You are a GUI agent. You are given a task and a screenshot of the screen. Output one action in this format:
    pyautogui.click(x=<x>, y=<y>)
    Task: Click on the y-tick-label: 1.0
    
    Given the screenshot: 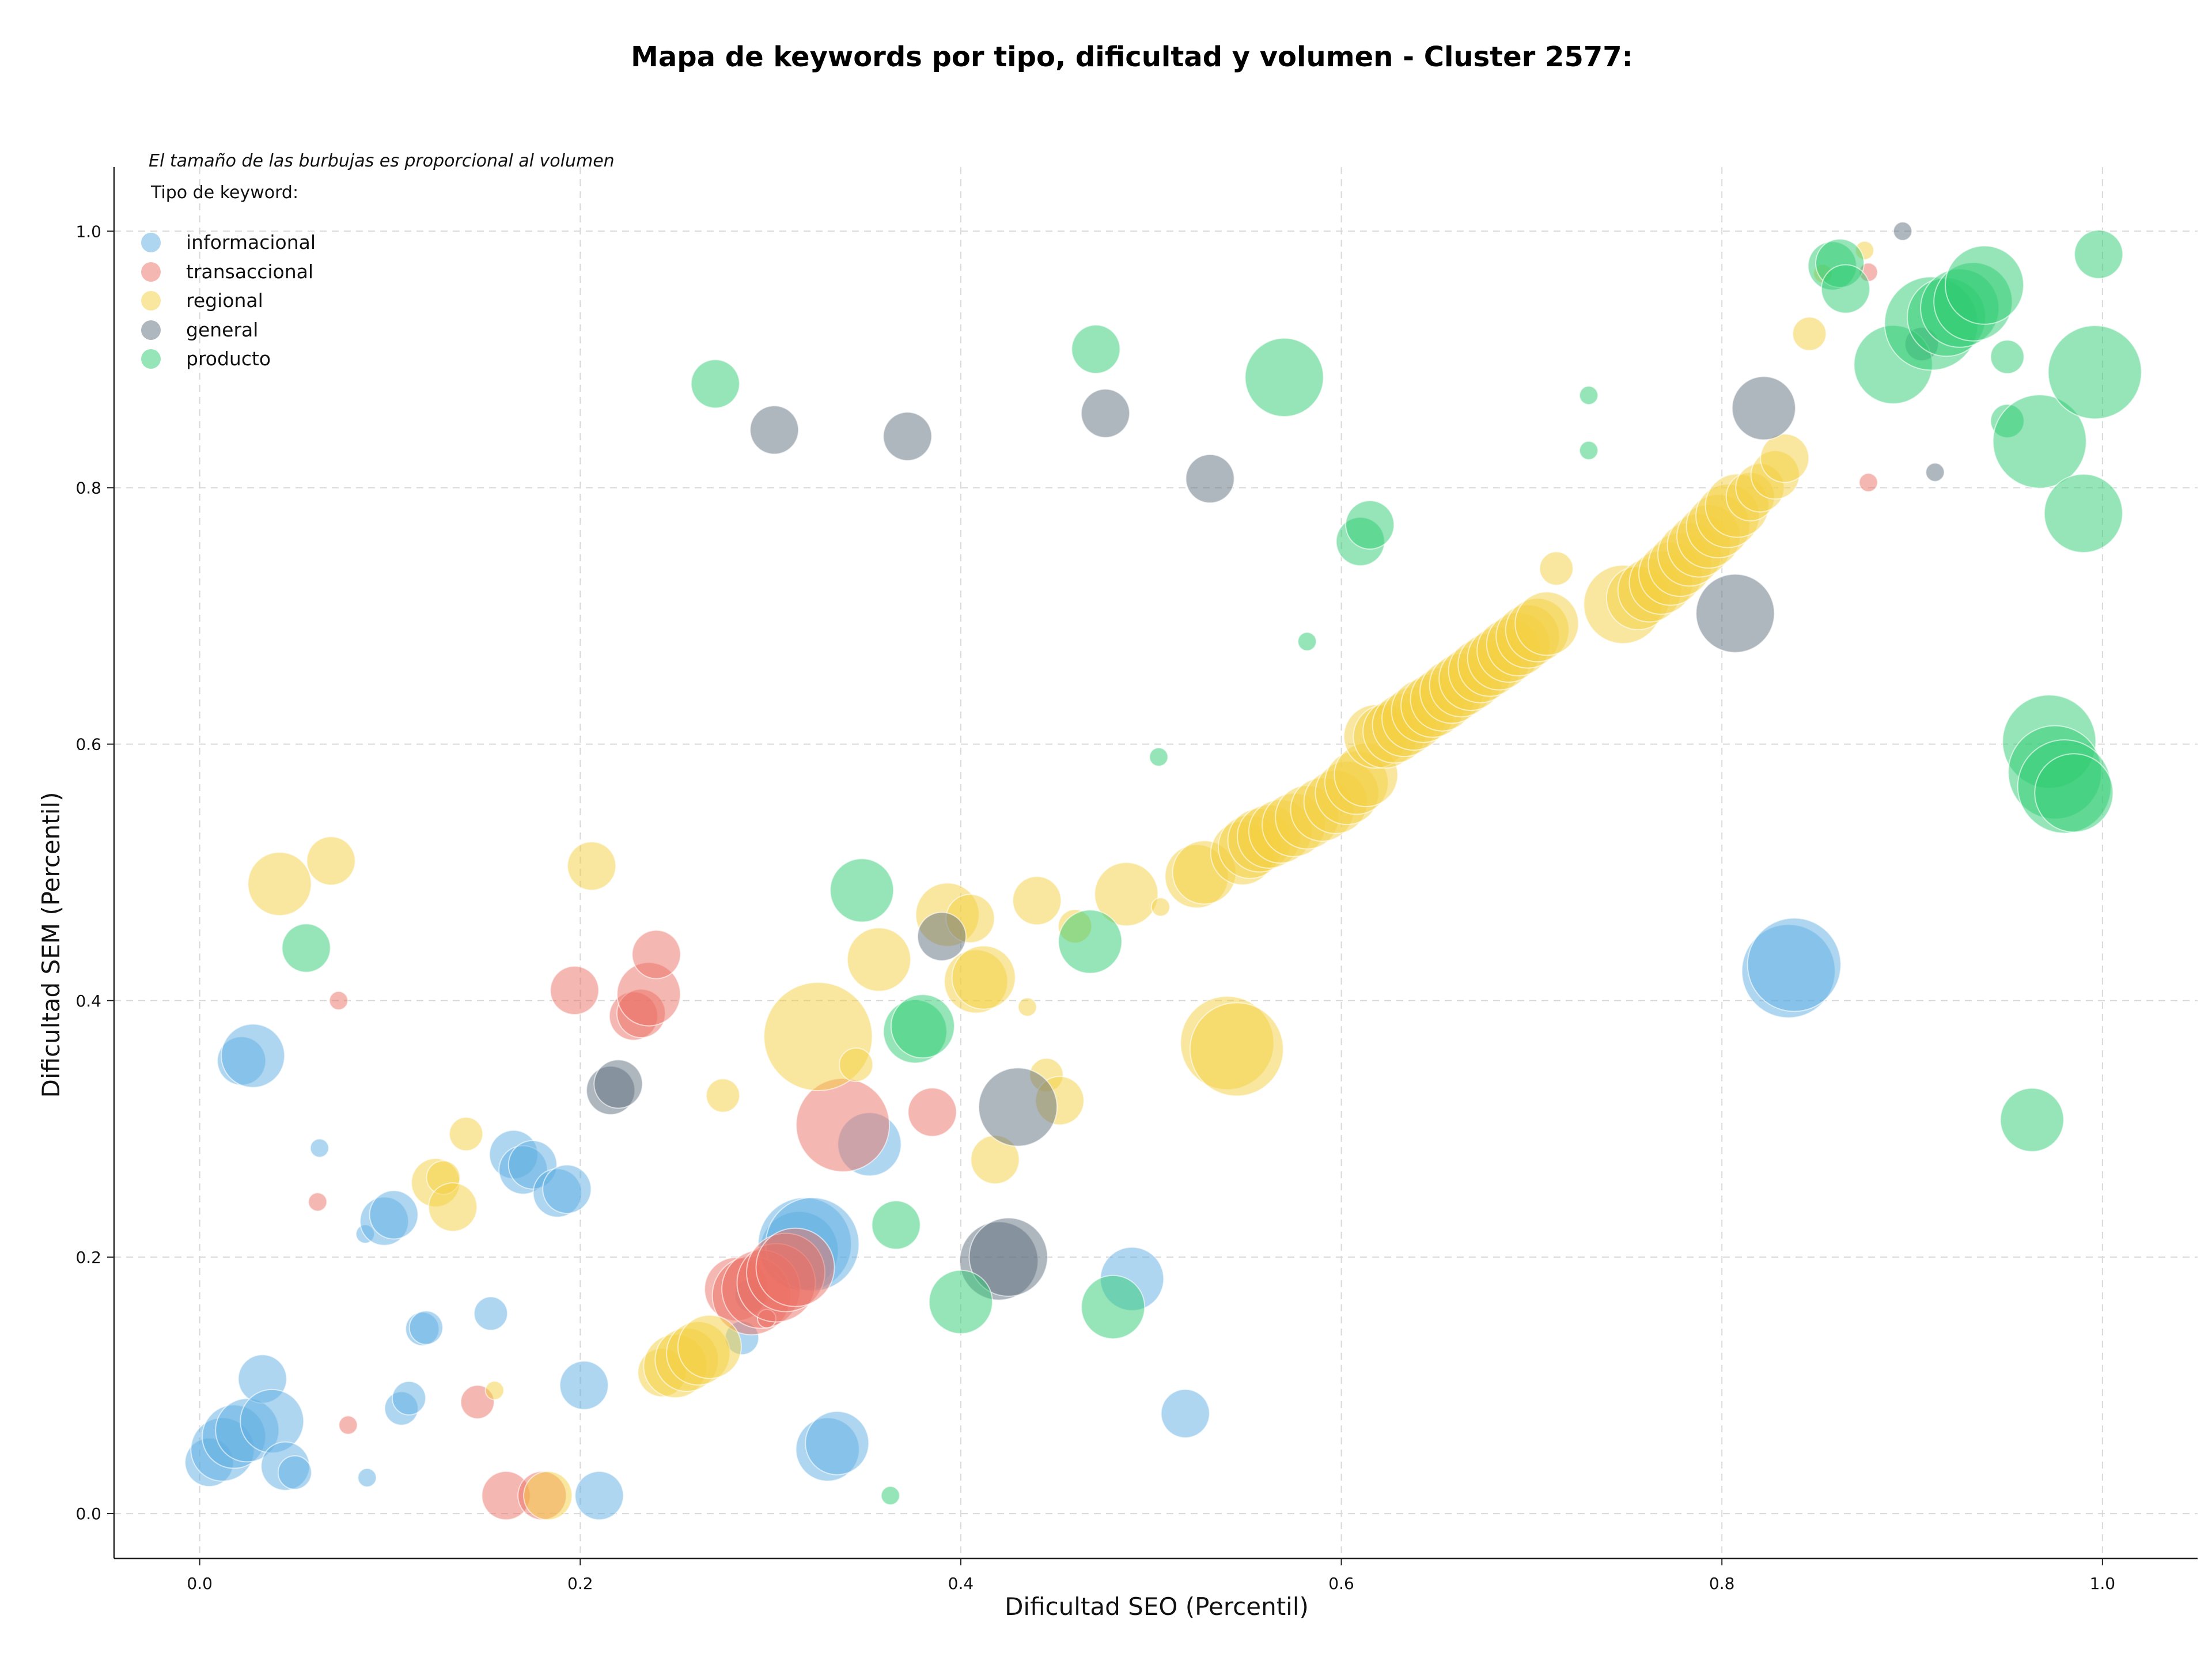 What is the action you would take?
    pyautogui.click(x=88, y=231)
    